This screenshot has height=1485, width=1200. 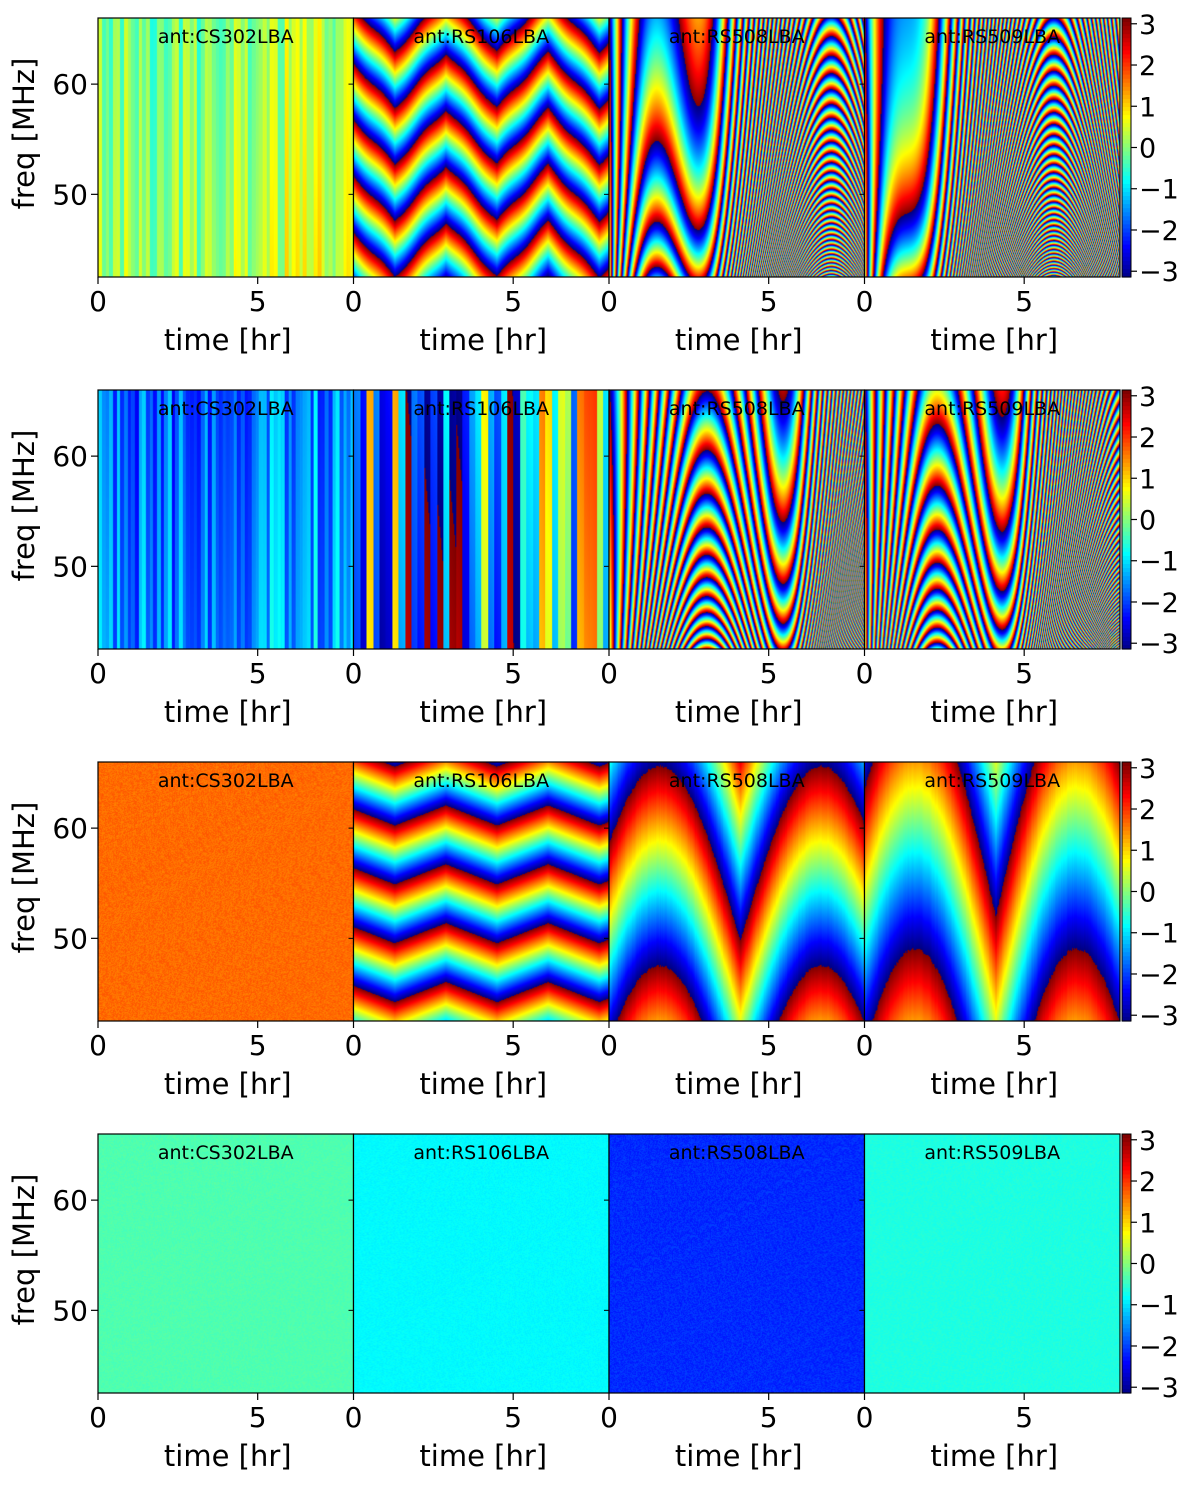 I want to click on antenna-label: ant:RS509LBA, so click(x=992, y=37).